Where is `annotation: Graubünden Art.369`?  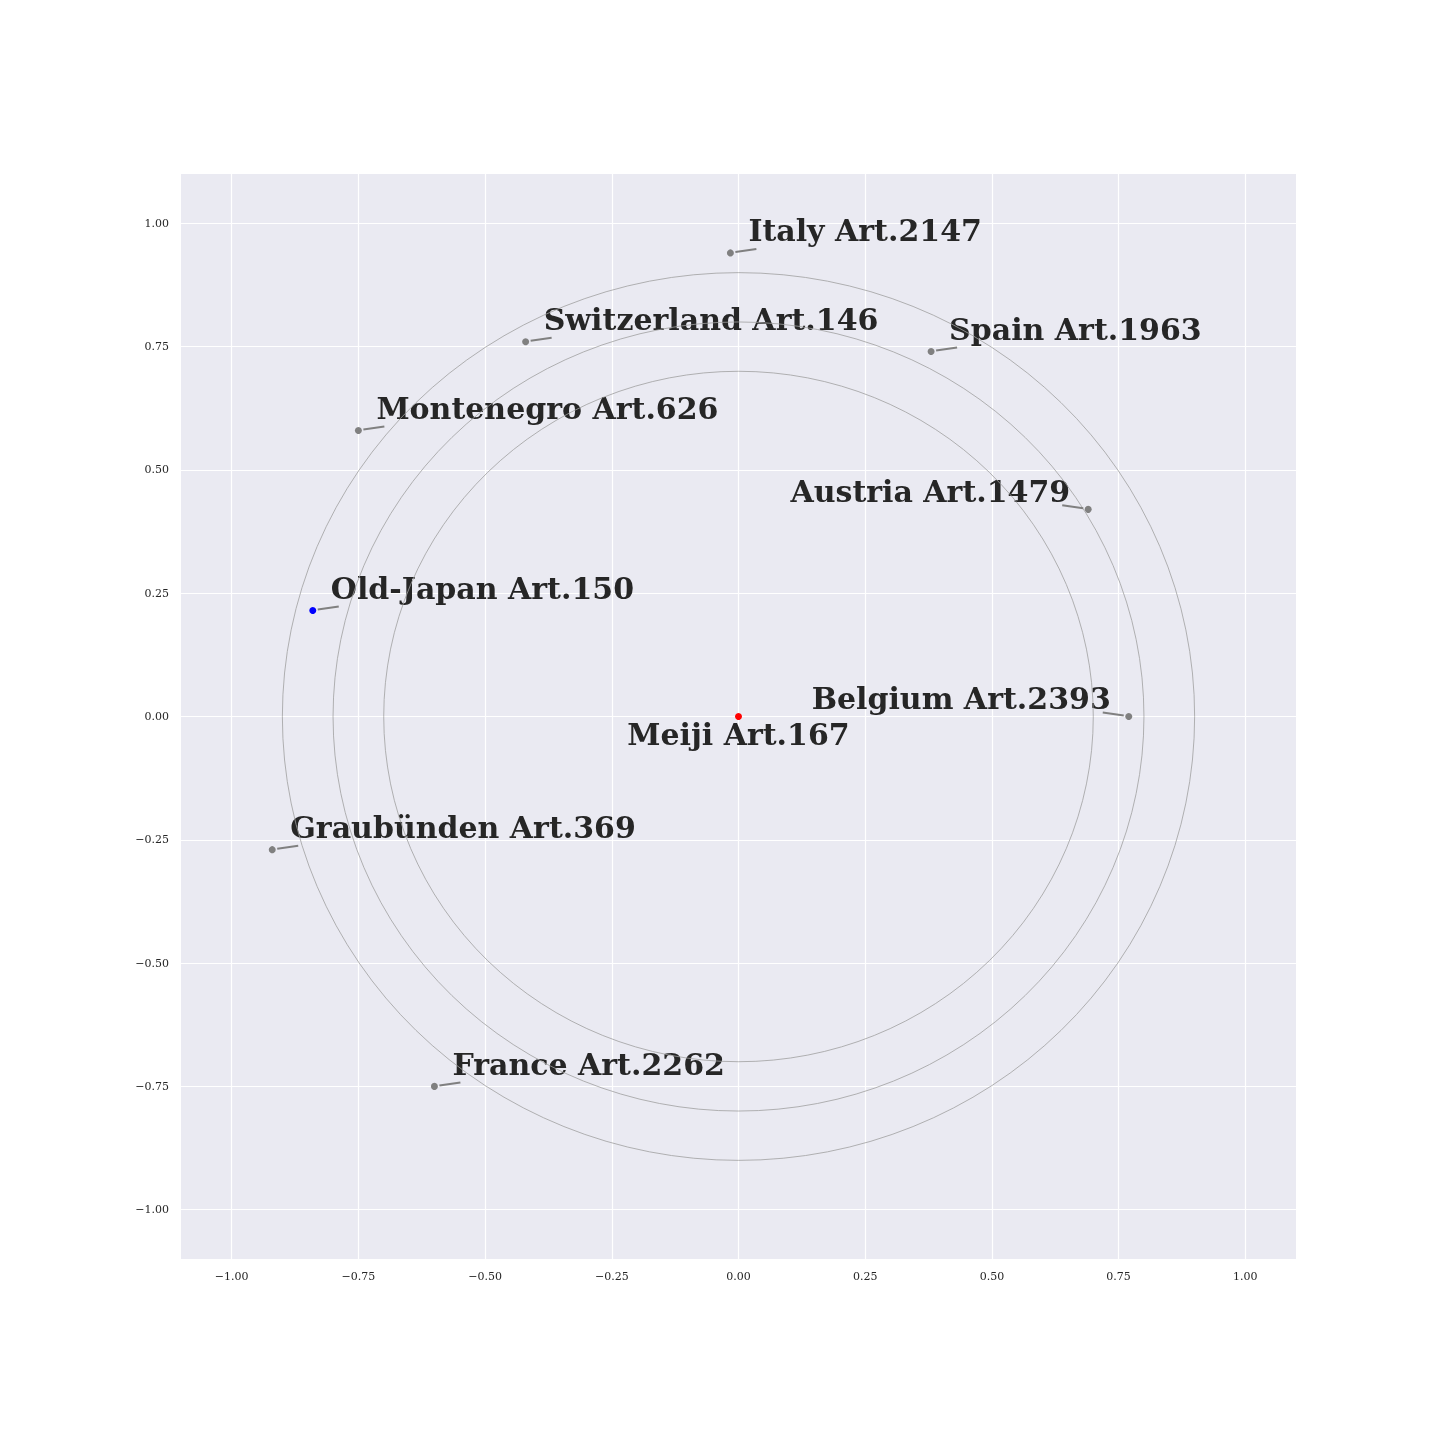
annotation: Graubünden Art.369 is located at coordinates (463, 828).